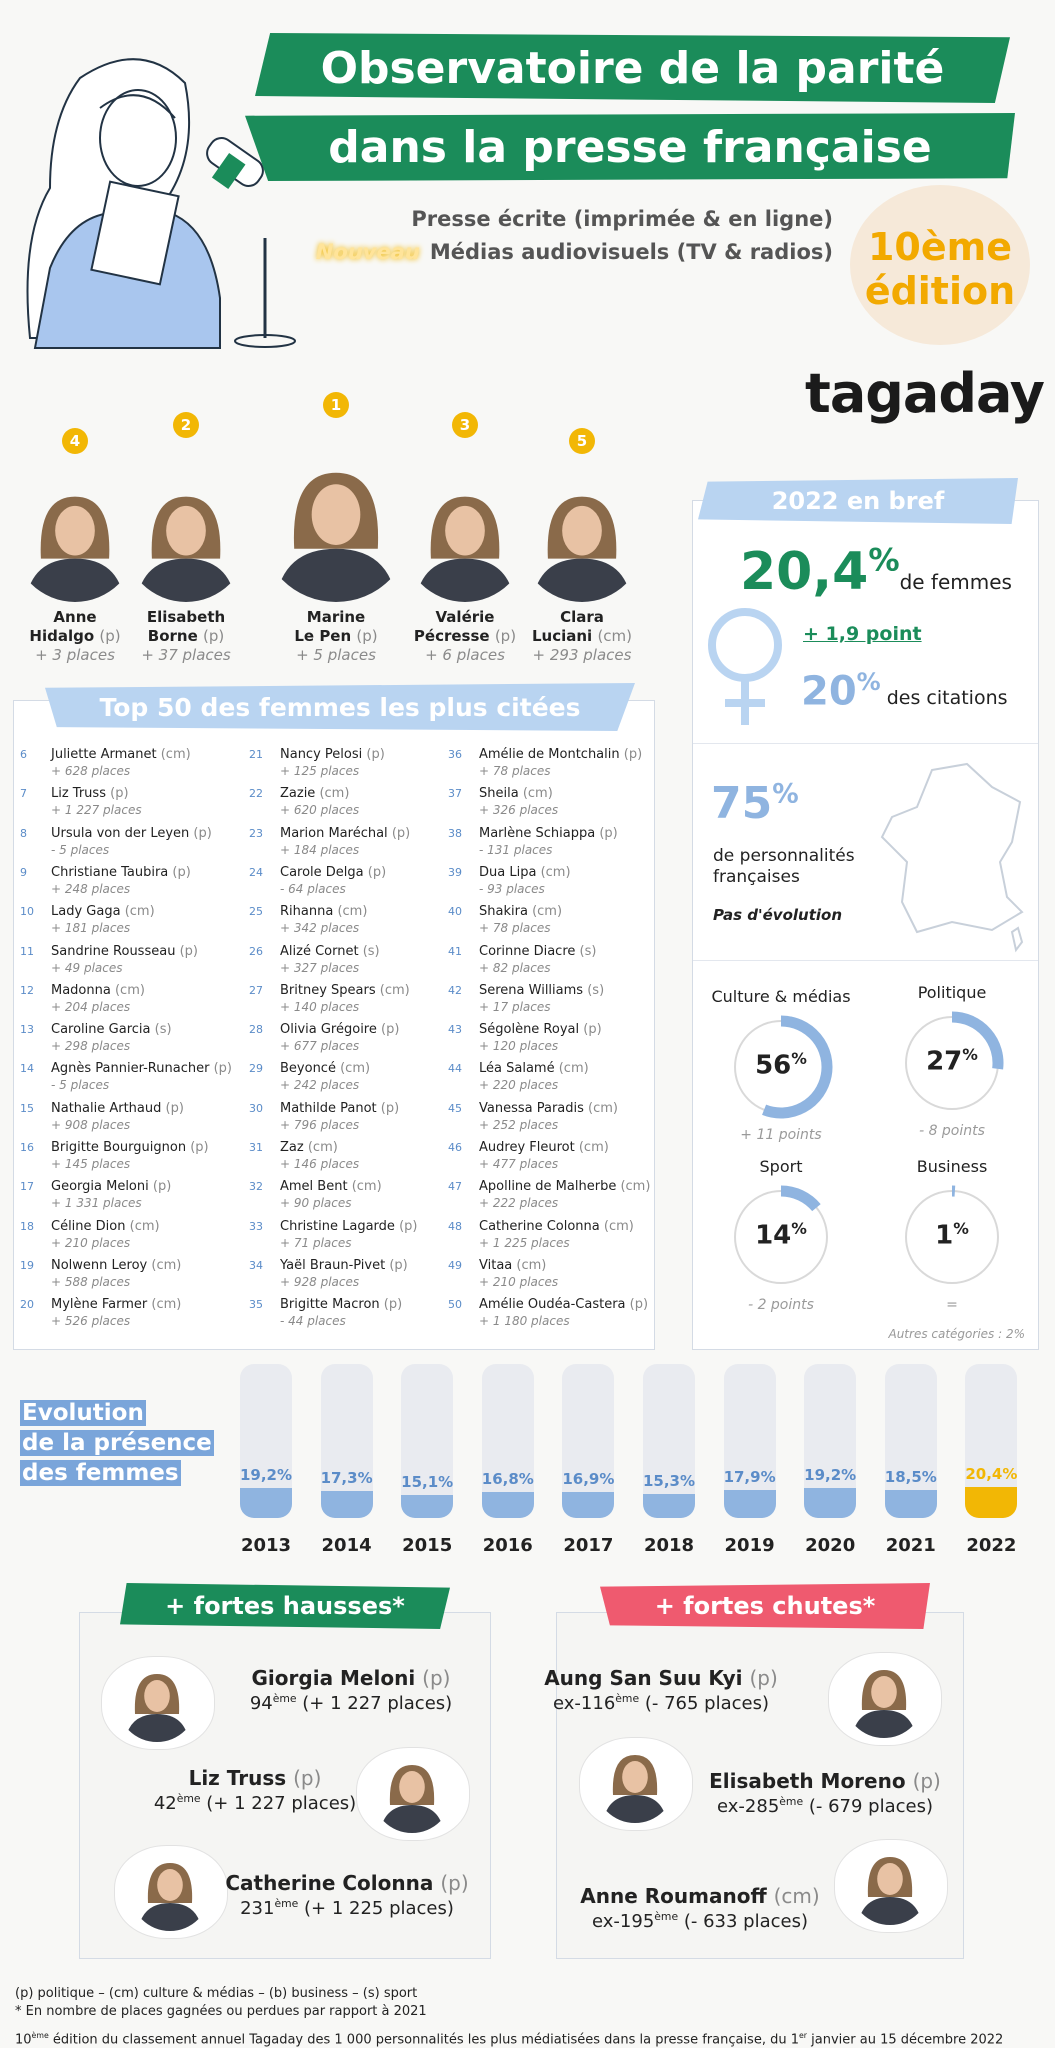  Describe the element at coordinates (455, 1265) in the screenshot. I see `rank: 49` at that location.